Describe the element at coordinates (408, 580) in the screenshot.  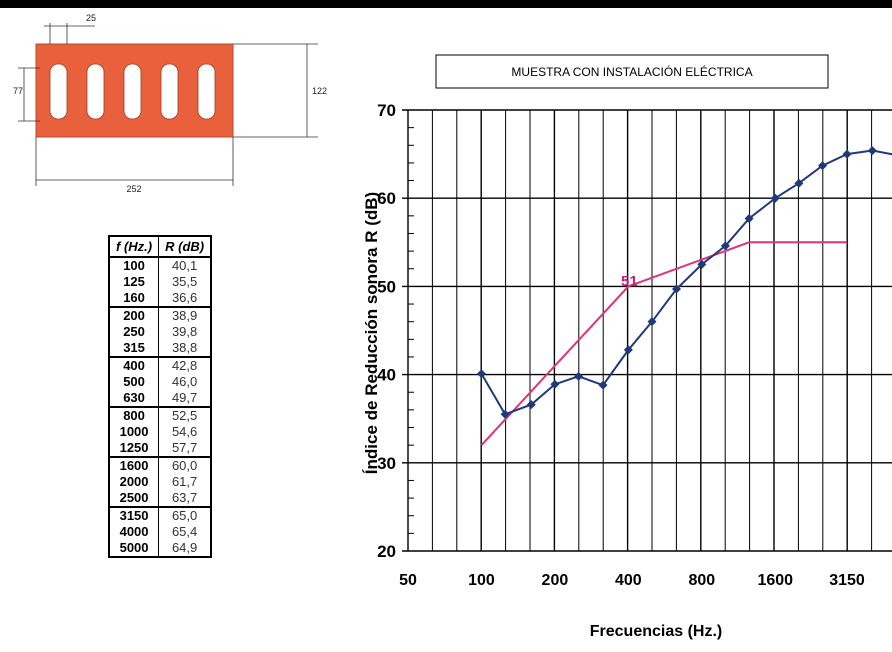
I see `x-tick-label: 50` at that location.